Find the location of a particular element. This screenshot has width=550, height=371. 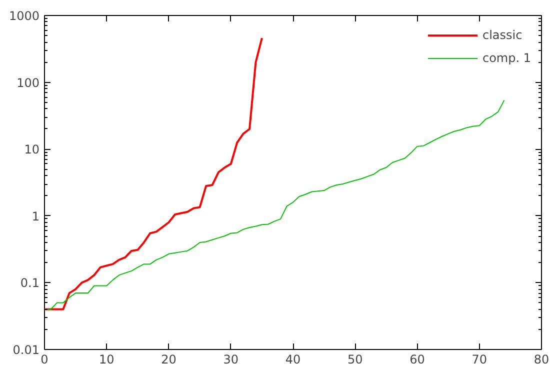

x-tick-label: 0 is located at coordinates (44, 359).